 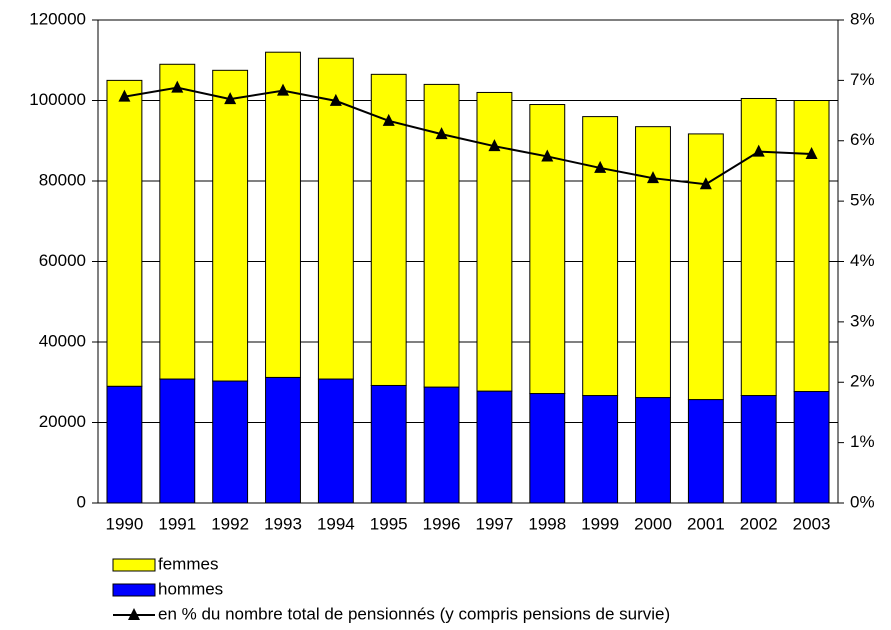 I want to click on y2-tick-label: 0%, so click(x=862, y=501).